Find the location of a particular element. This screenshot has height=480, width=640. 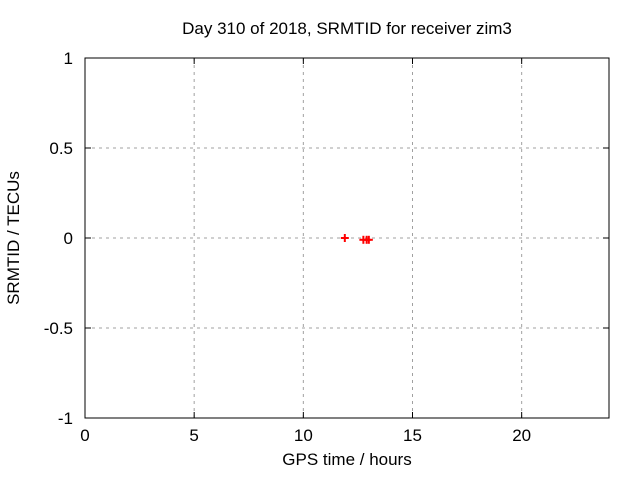

y-tick-label: 1 is located at coordinates (68, 58).